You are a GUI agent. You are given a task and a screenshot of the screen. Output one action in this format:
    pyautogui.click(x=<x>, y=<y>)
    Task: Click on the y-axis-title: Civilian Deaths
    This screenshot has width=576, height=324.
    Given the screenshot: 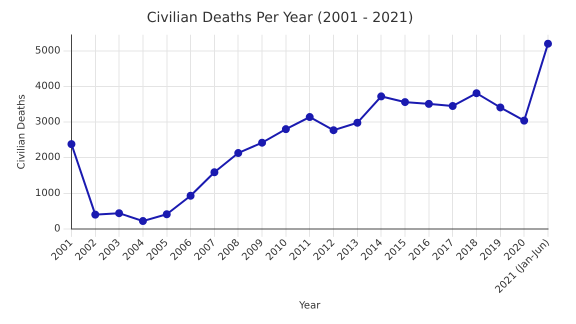 What is the action you would take?
    pyautogui.click(x=22, y=132)
    